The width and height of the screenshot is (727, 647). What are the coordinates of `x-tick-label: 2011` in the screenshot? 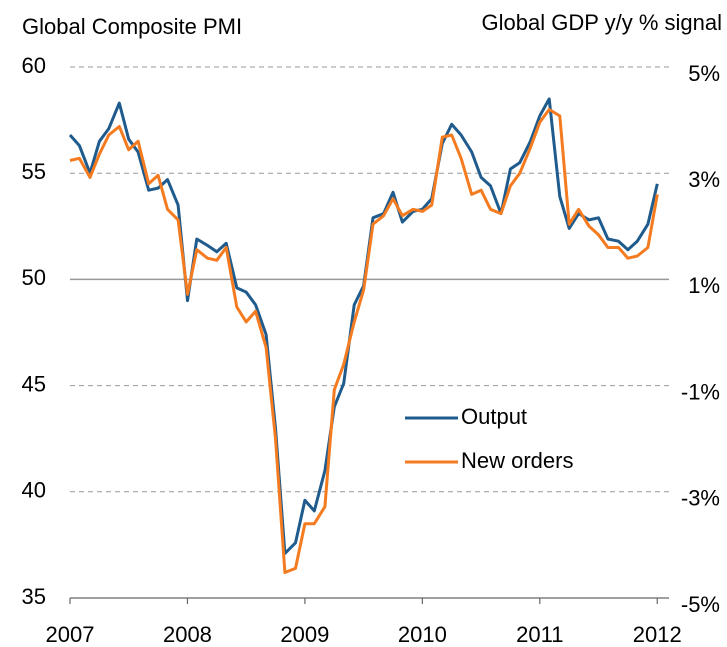 It's located at (539, 634).